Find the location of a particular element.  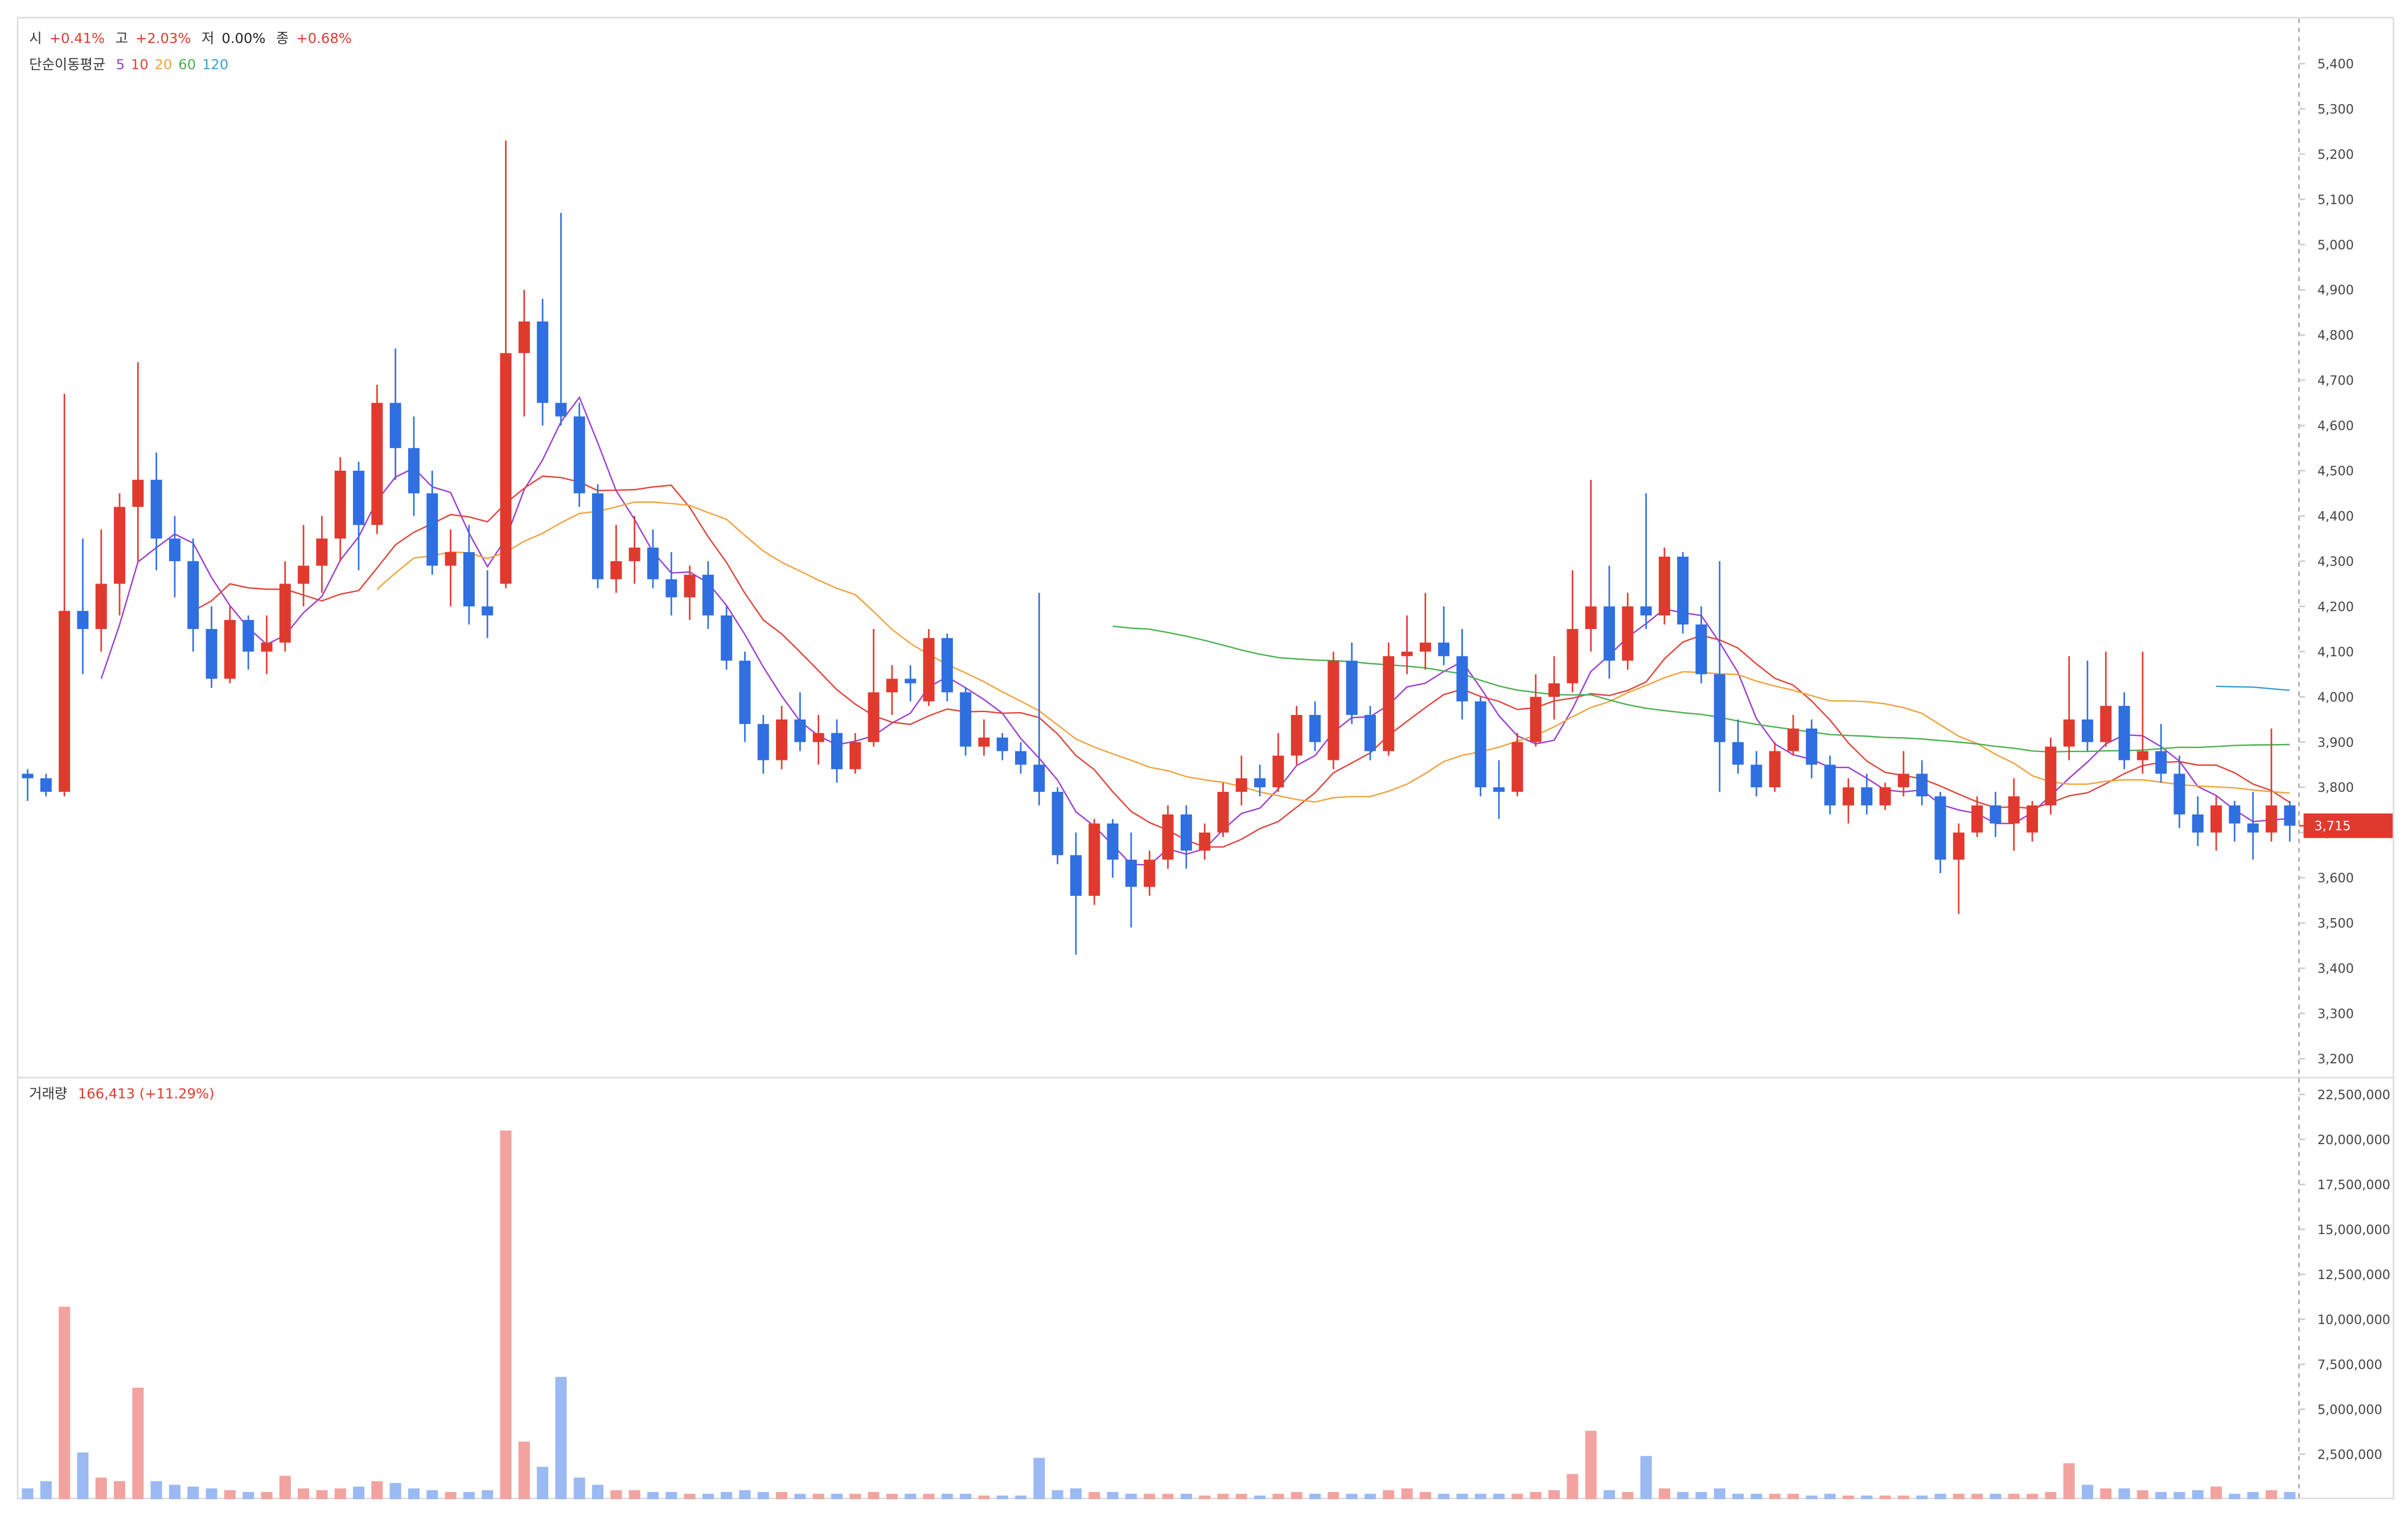

ohlc-value: +0.41% is located at coordinates (77, 38).